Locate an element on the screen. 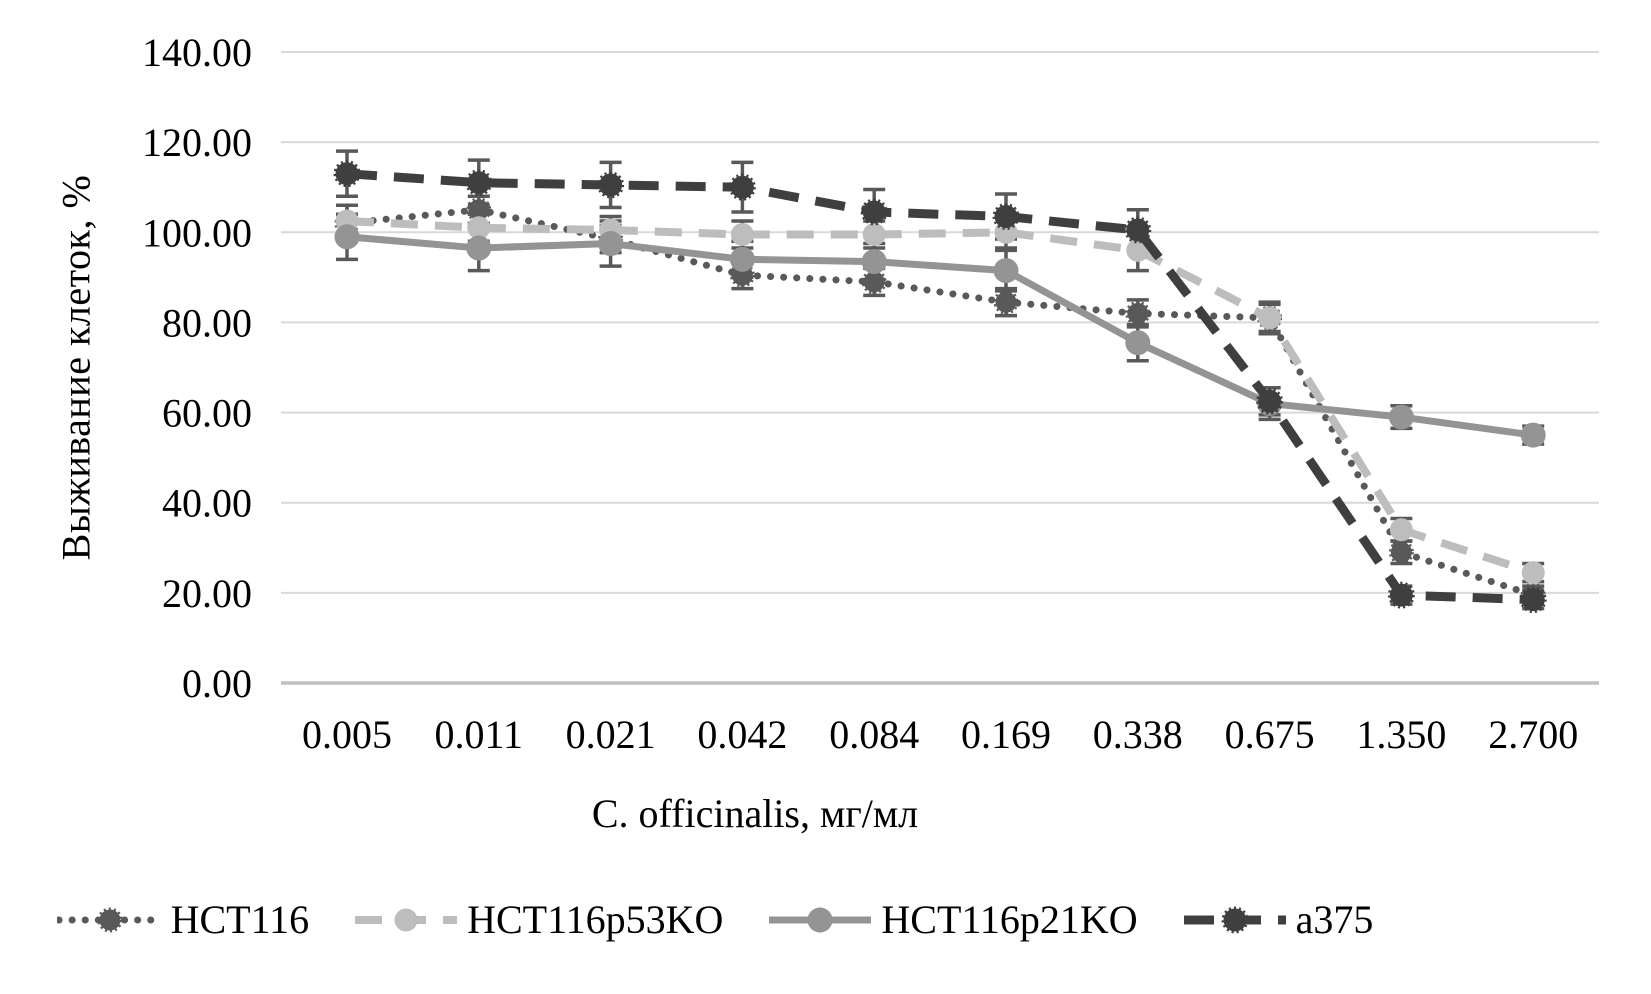 This screenshot has width=1651, height=994. y-tick-label: 120.00 is located at coordinates (197, 142).